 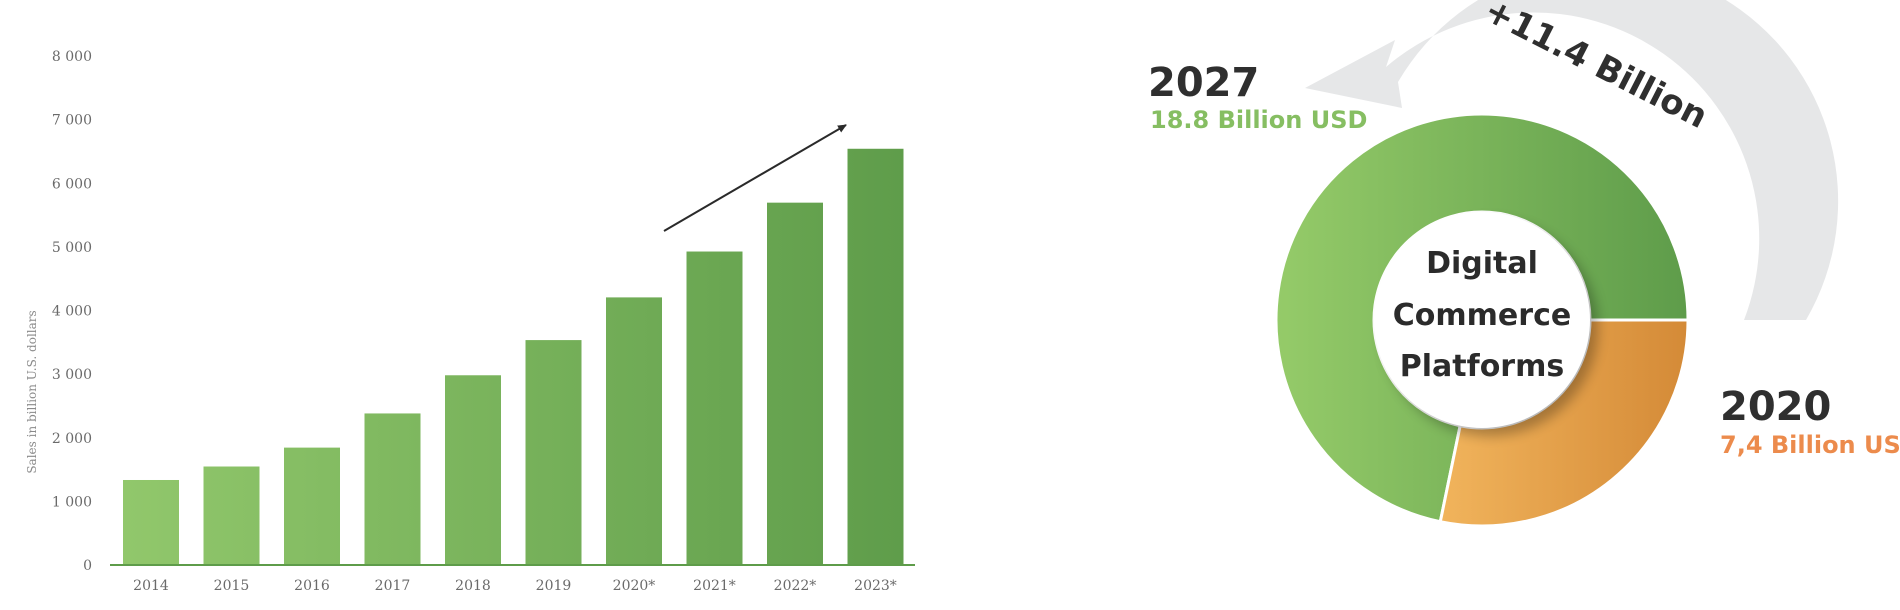 I want to click on x-tick-label: 2019, so click(x=554, y=586).